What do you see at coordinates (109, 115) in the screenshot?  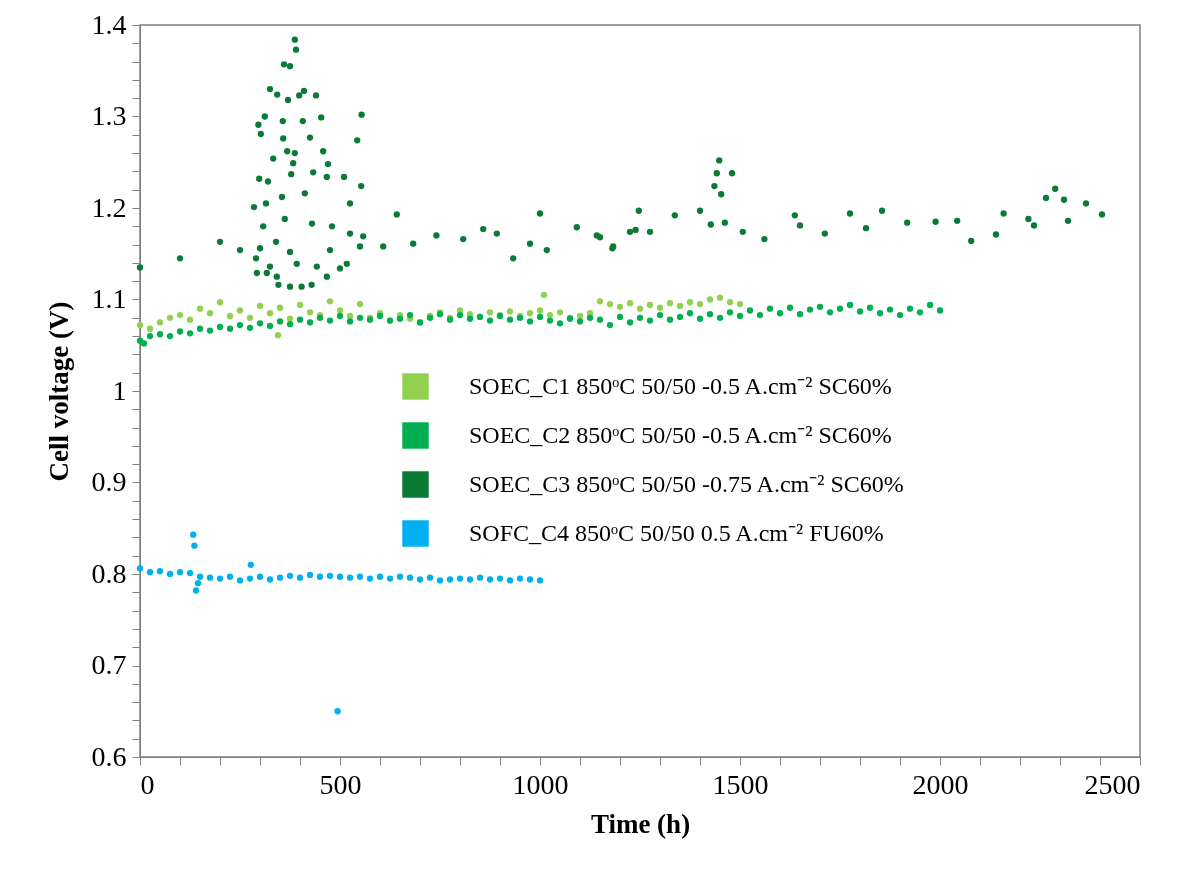 I see `y-tick-label: 1.3` at bounding box center [109, 115].